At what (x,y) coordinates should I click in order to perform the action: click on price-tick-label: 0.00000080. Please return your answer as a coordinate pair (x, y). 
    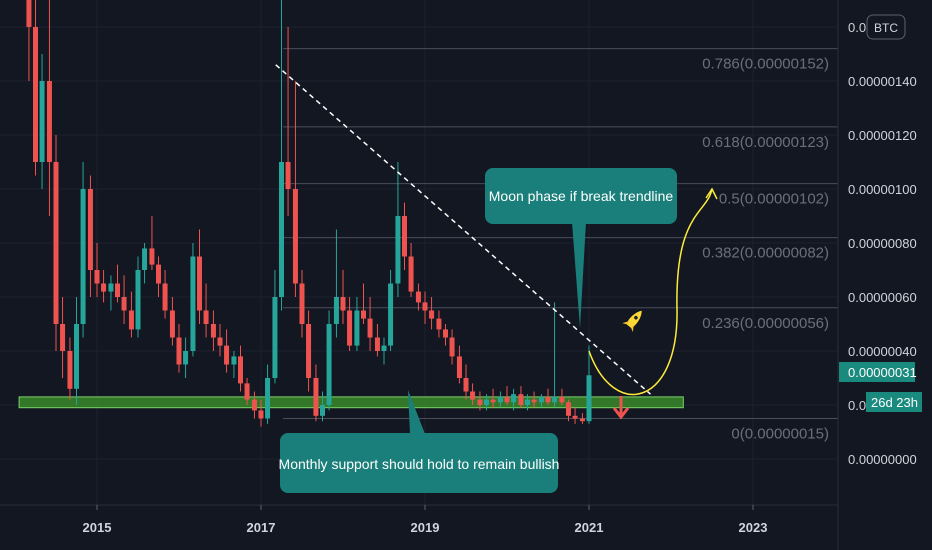
    Looking at the image, I should click on (882, 243).